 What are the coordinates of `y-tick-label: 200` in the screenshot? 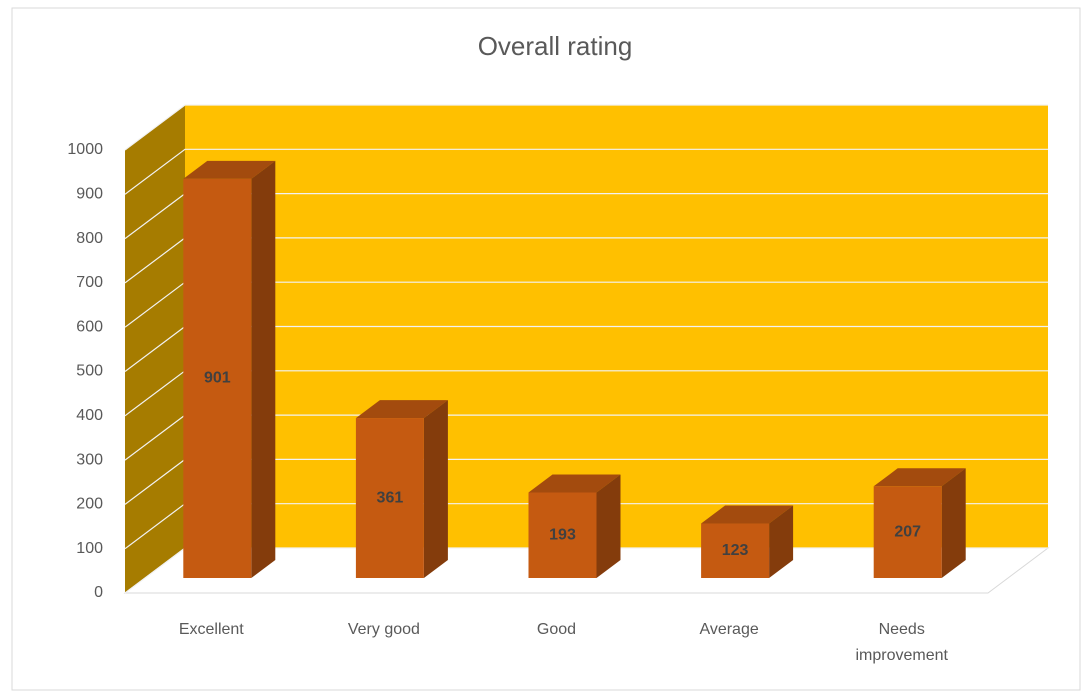 It's located at (89, 504).